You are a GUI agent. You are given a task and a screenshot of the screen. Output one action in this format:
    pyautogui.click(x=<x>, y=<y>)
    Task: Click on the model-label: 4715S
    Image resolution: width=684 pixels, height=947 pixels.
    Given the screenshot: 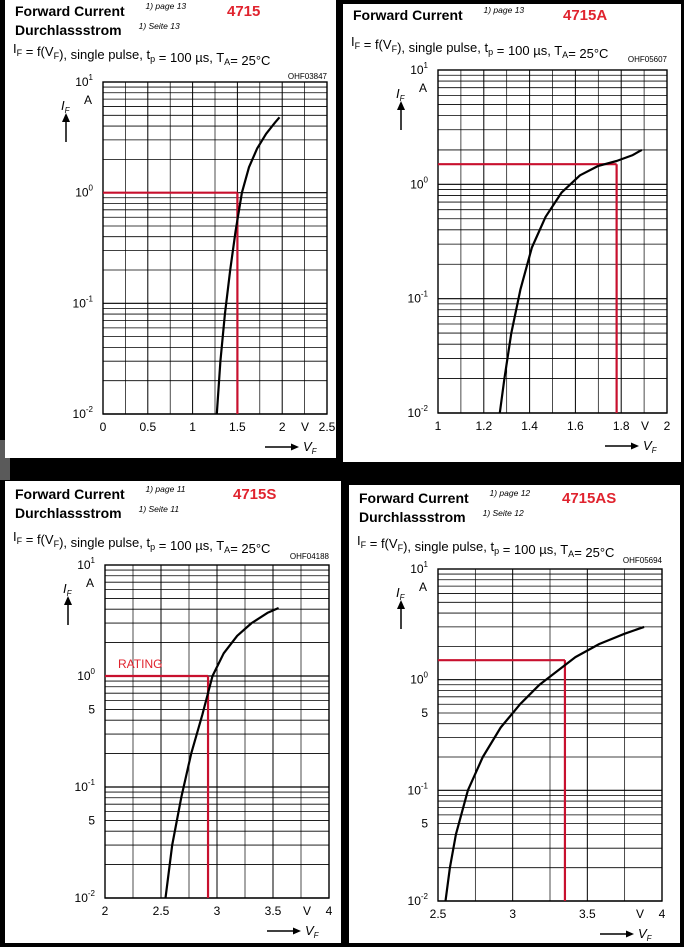 What is the action you would take?
    pyautogui.click(x=254, y=494)
    